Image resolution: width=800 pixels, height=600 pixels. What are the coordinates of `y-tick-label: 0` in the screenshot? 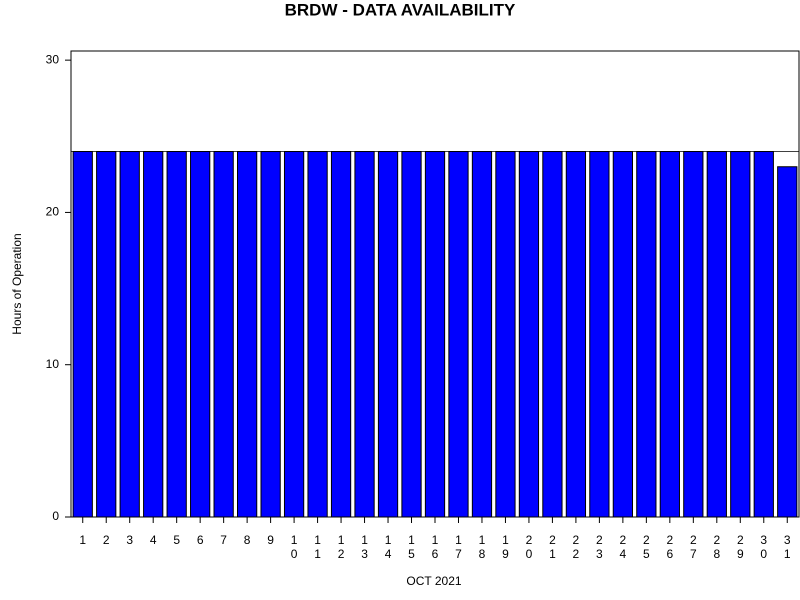 It's located at (55, 516).